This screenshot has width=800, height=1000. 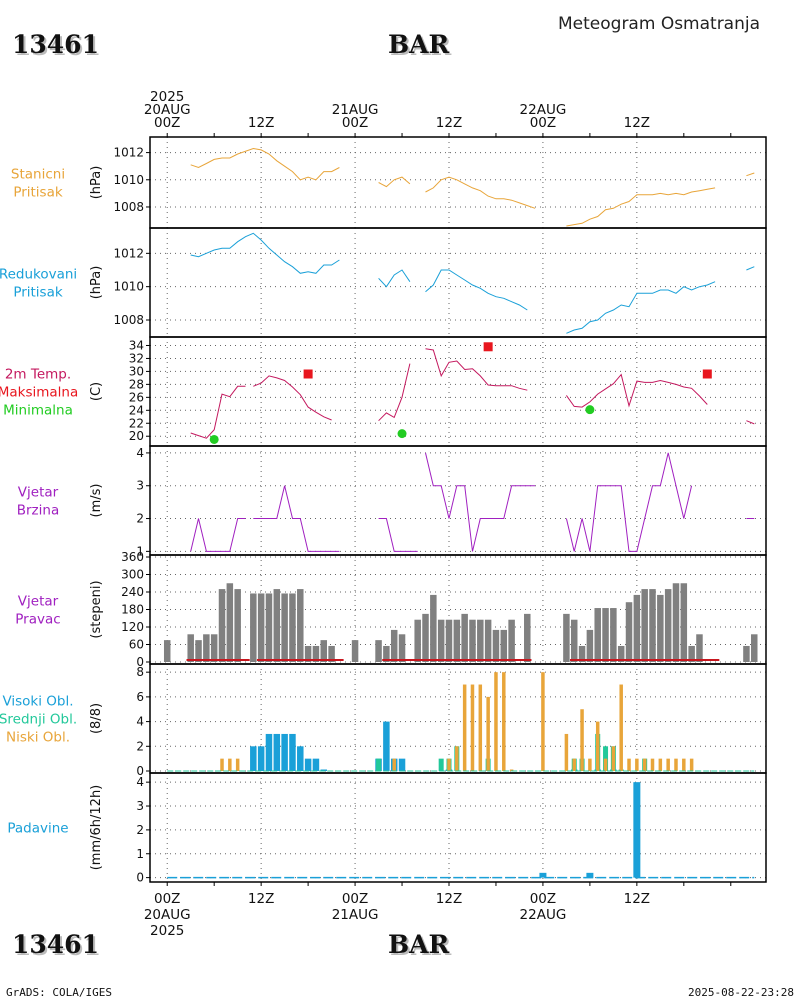 What do you see at coordinates (38, 293) in the screenshot?
I see `panel-title-reduced_pressure-line: Pritisak` at bounding box center [38, 293].